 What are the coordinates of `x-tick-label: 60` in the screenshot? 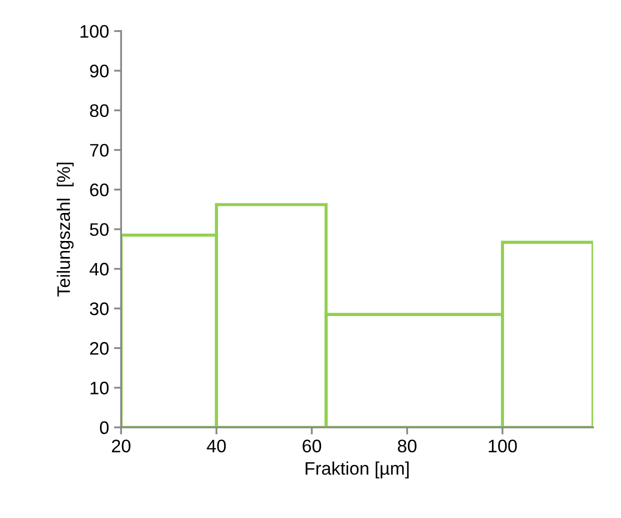 It's located at (312, 446).